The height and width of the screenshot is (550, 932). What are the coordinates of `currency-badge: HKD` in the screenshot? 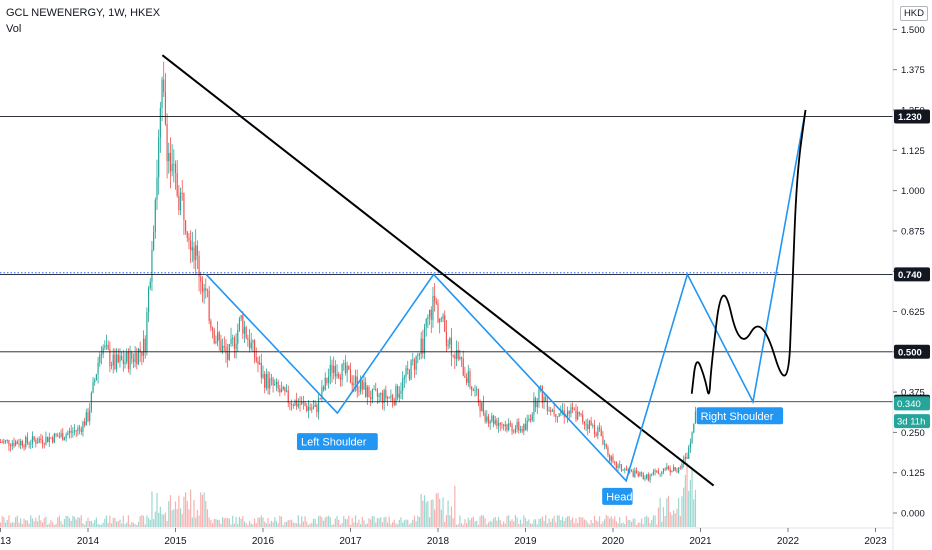 It's located at (913, 13).